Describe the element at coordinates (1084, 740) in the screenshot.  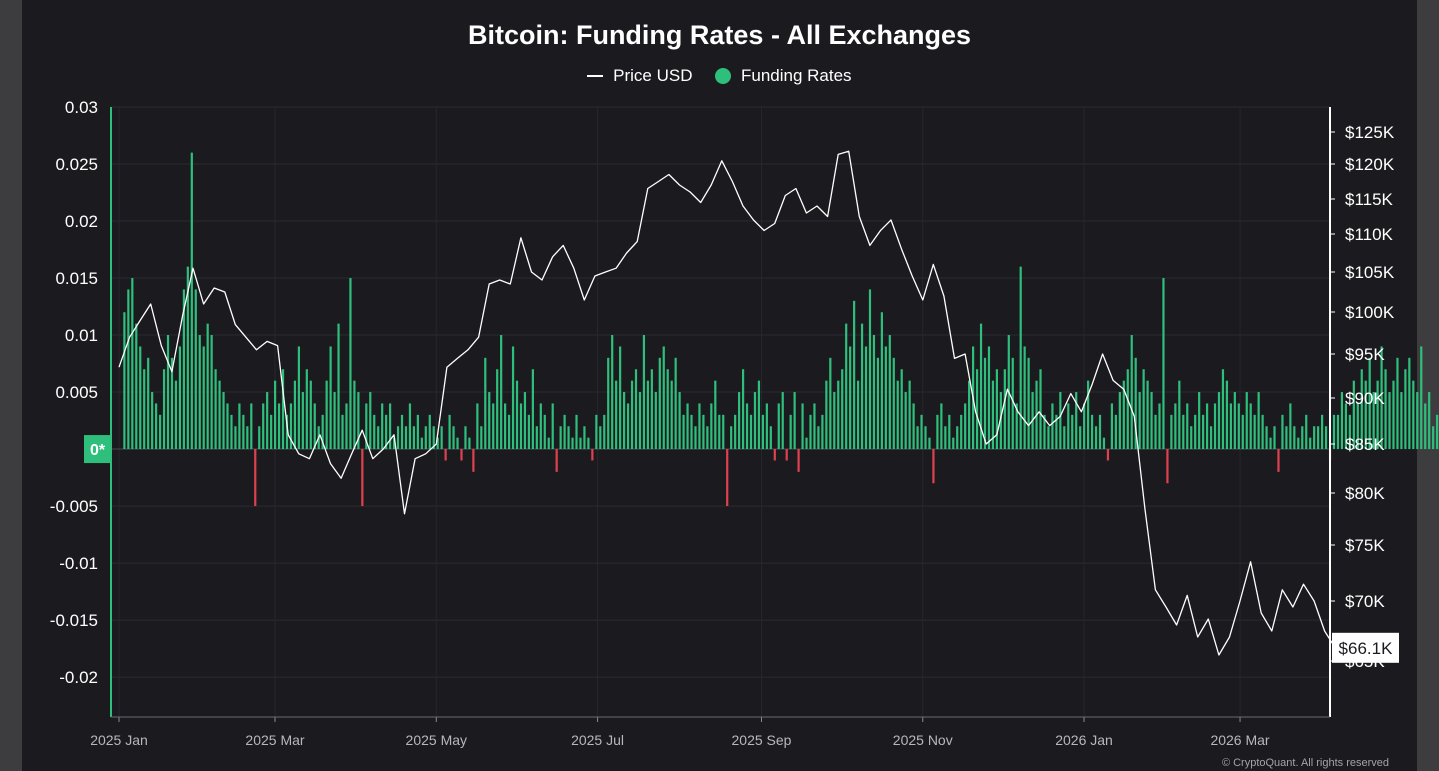
I see `x-tick-label: 2026 Jan` at that location.